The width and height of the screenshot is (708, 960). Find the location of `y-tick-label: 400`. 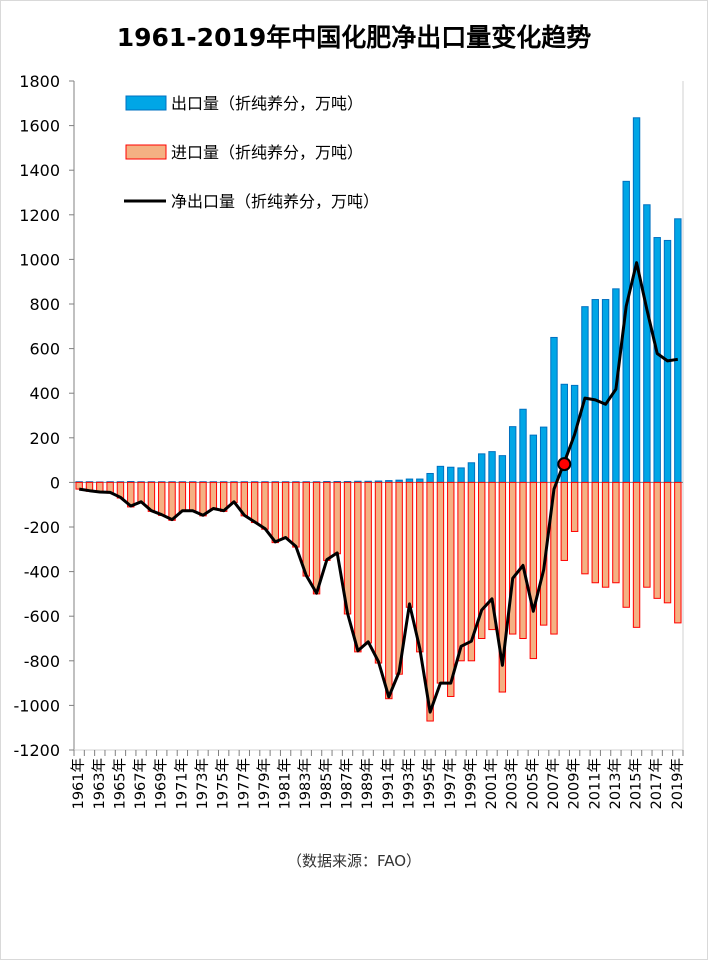

y-tick-label: 400 is located at coordinates (44, 393).